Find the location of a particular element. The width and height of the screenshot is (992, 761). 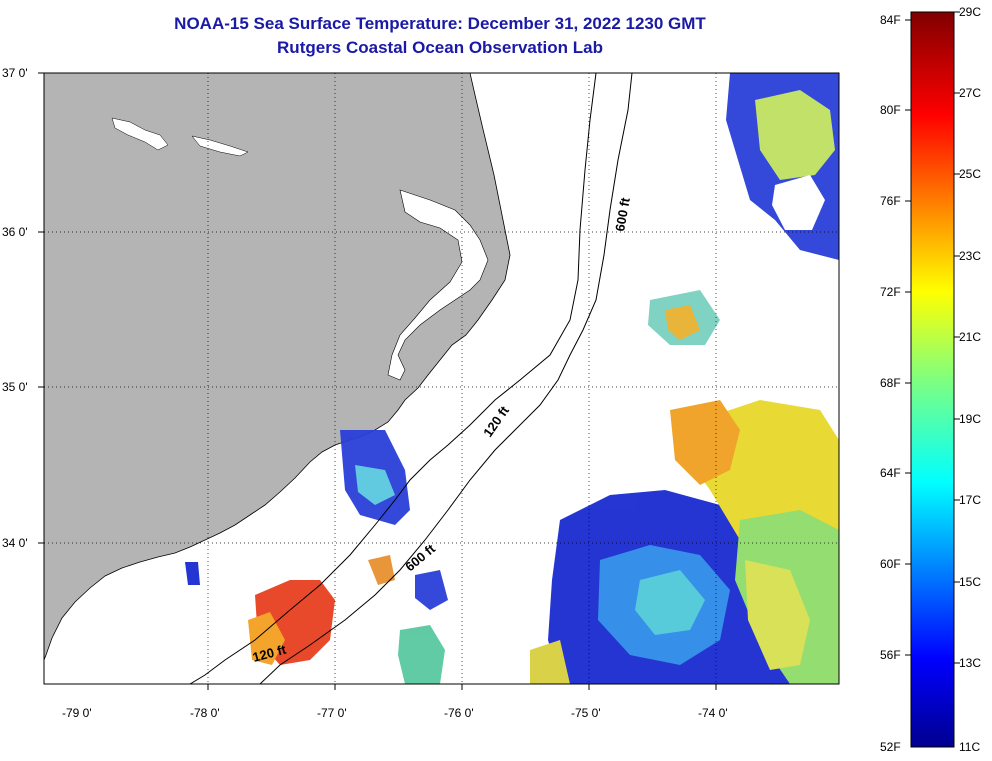

lat-label: 36 0' is located at coordinates (15, 232).